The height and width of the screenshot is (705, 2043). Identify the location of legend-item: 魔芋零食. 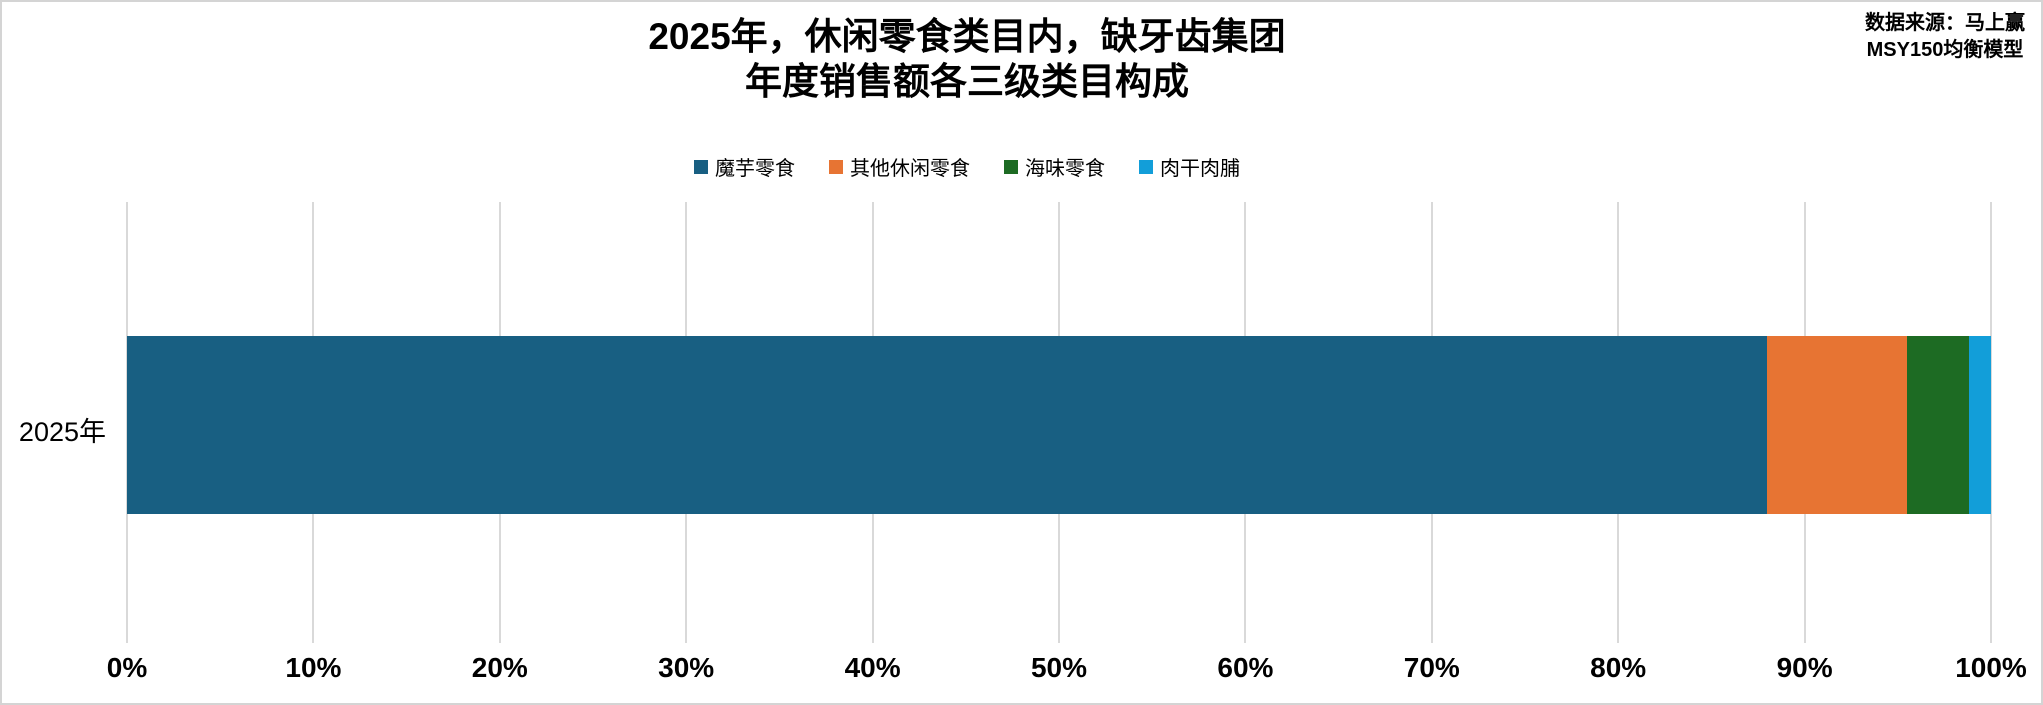
(744, 166).